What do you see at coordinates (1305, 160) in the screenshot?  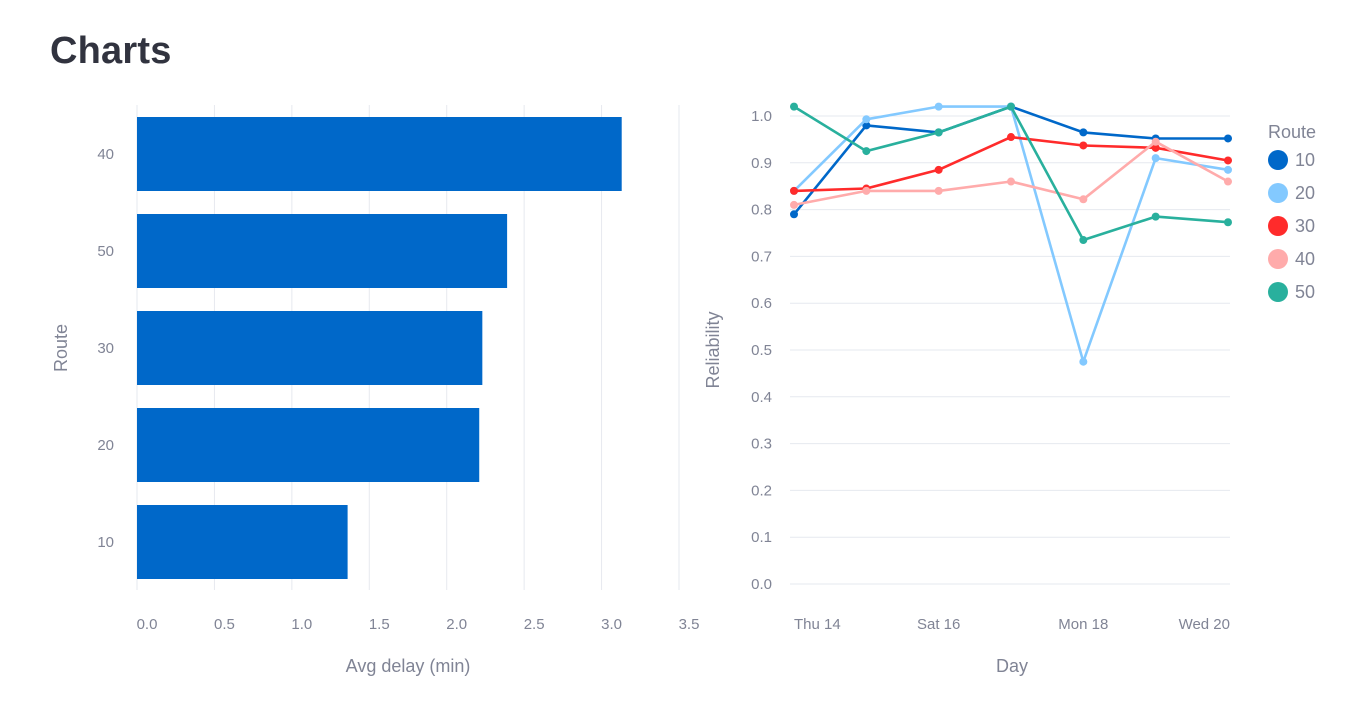 I see `legend-label: 10` at bounding box center [1305, 160].